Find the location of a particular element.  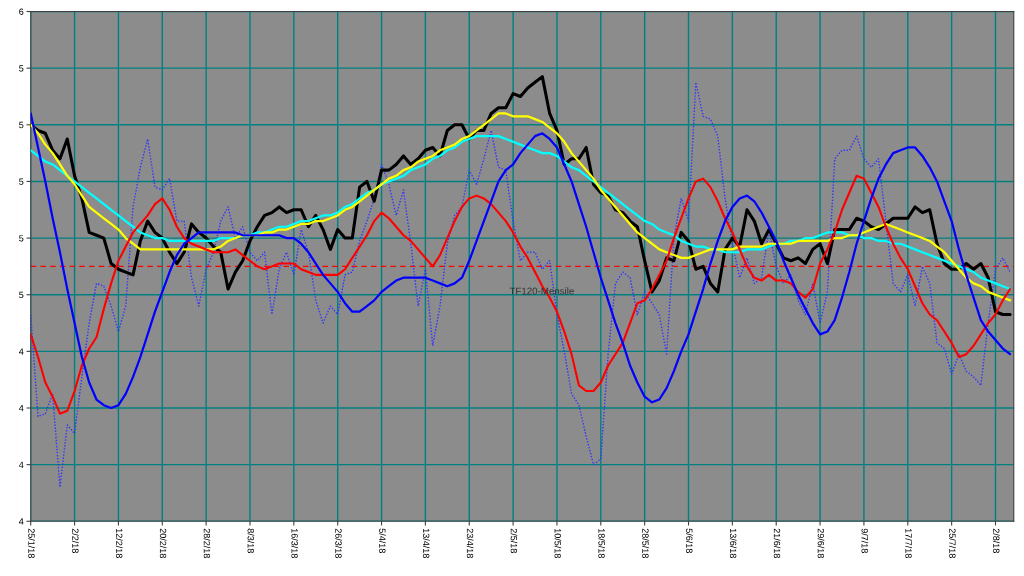

x-tick-label: 29/6/18 is located at coordinates (821, 543).